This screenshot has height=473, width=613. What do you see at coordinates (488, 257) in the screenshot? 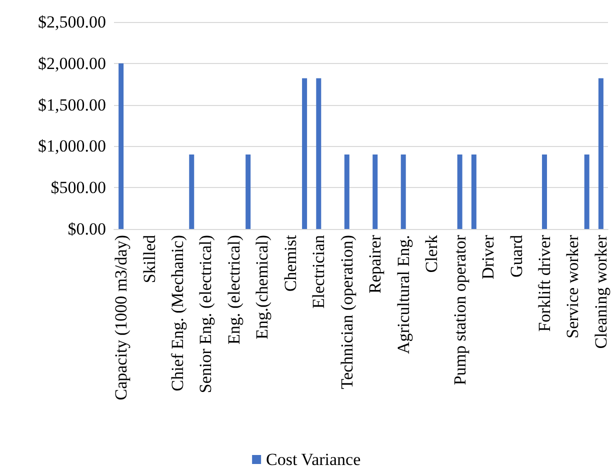
I see `x-tick-label: Driver` at bounding box center [488, 257].